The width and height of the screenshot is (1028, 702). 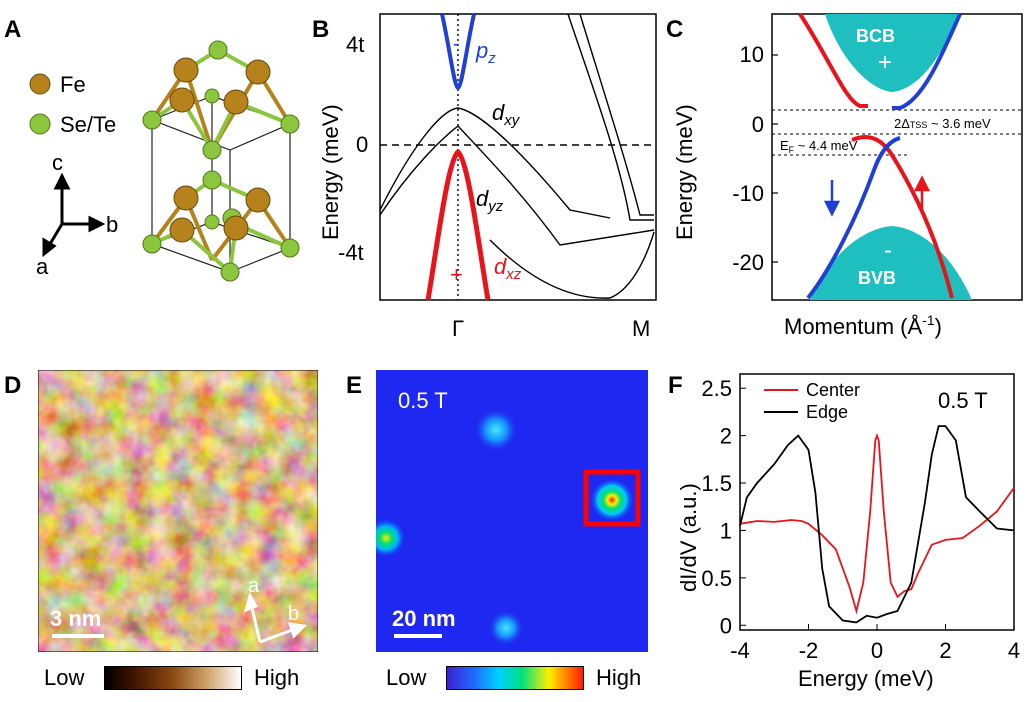 I want to click on zbcp-map: 0.5 T 20 nm, so click(x=512, y=511).